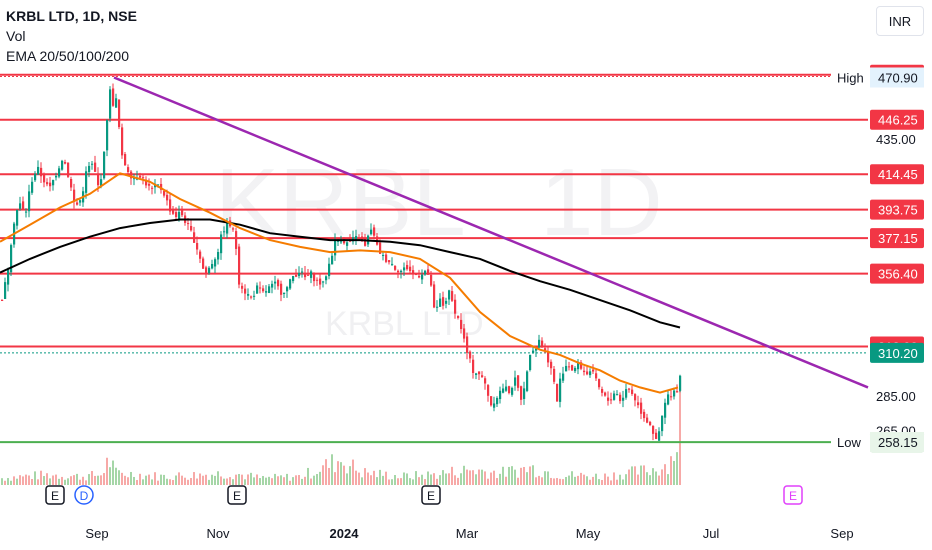 This screenshot has width=932, height=550. What do you see at coordinates (601, 202) in the screenshot?
I see `watermark-interval: 1D` at bounding box center [601, 202].